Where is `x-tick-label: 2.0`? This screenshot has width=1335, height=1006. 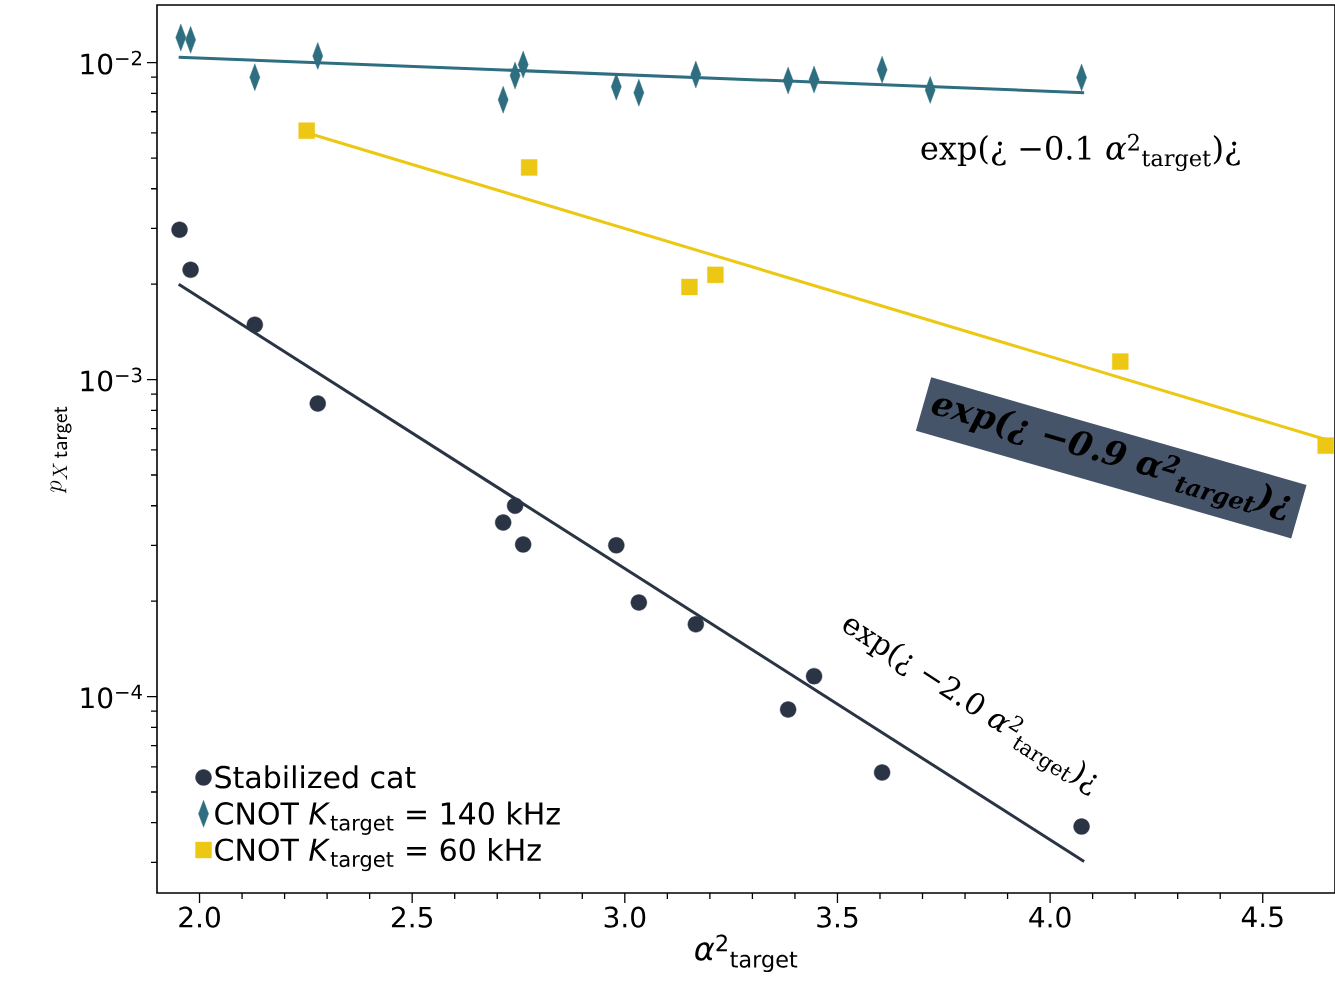 x-tick-label: 2.0 is located at coordinates (199, 917).